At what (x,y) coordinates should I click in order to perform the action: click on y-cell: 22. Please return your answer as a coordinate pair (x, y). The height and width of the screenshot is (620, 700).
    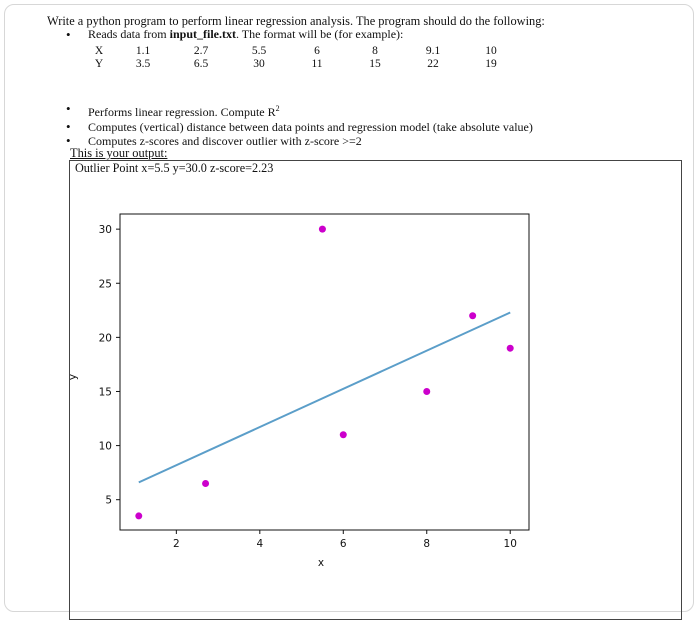
    Looking at the image, I should click on (433, 64).